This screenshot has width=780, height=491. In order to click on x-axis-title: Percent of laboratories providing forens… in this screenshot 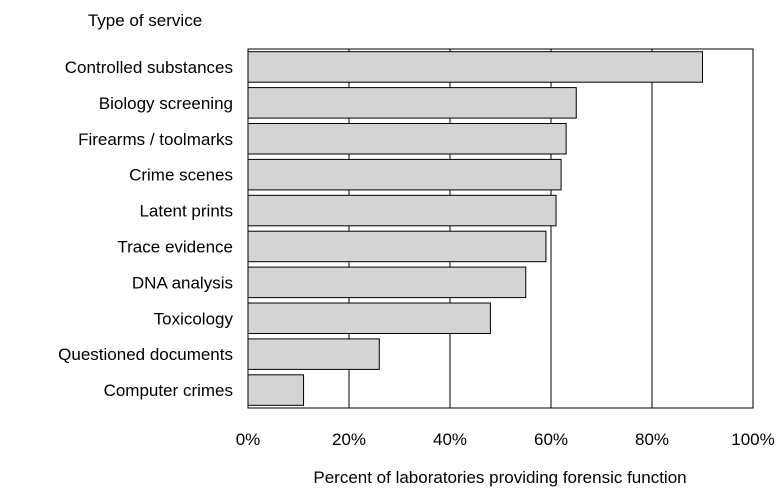, I will do `click(499, 477)`.